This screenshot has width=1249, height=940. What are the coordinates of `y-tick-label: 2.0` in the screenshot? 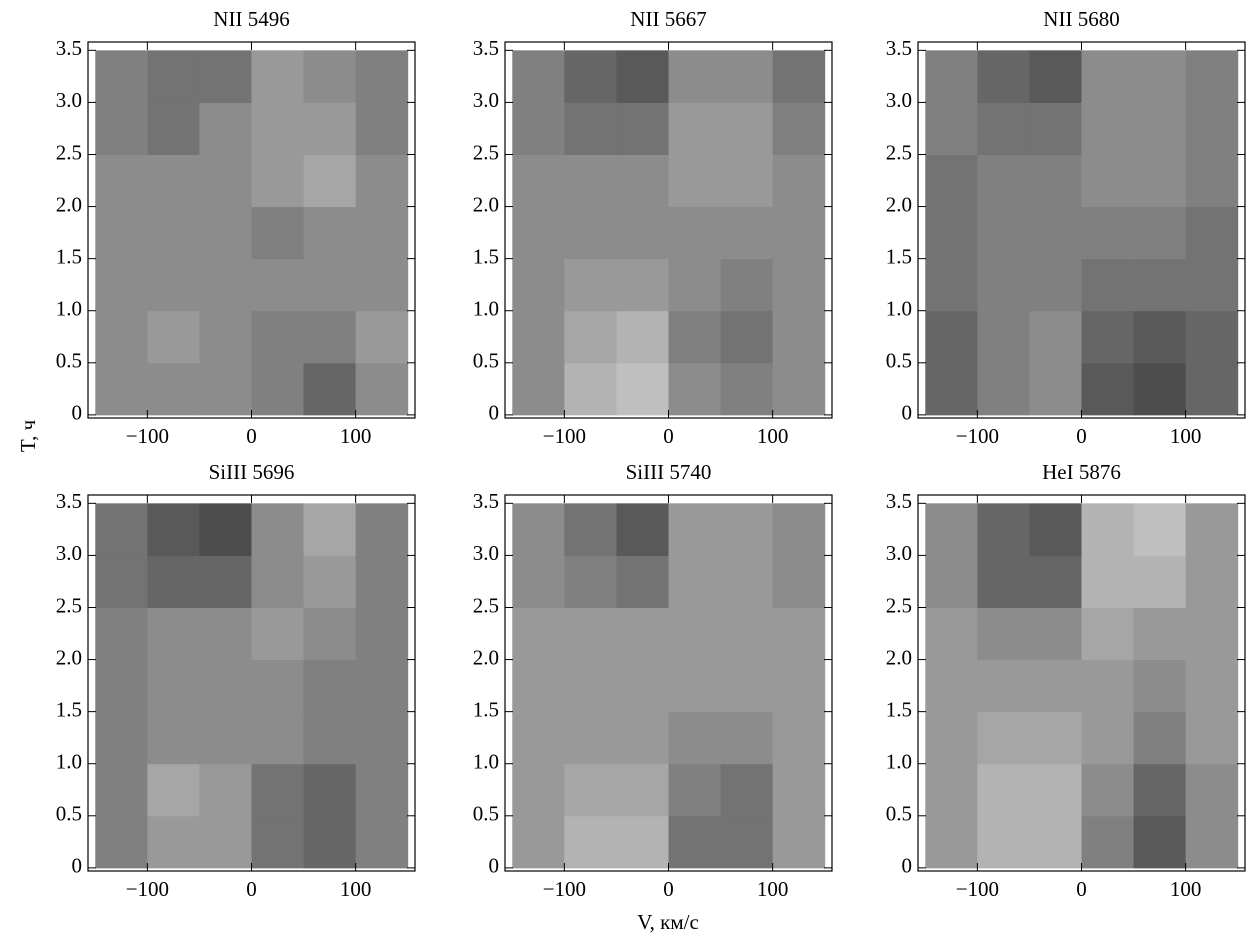 It's located at (69, 204).